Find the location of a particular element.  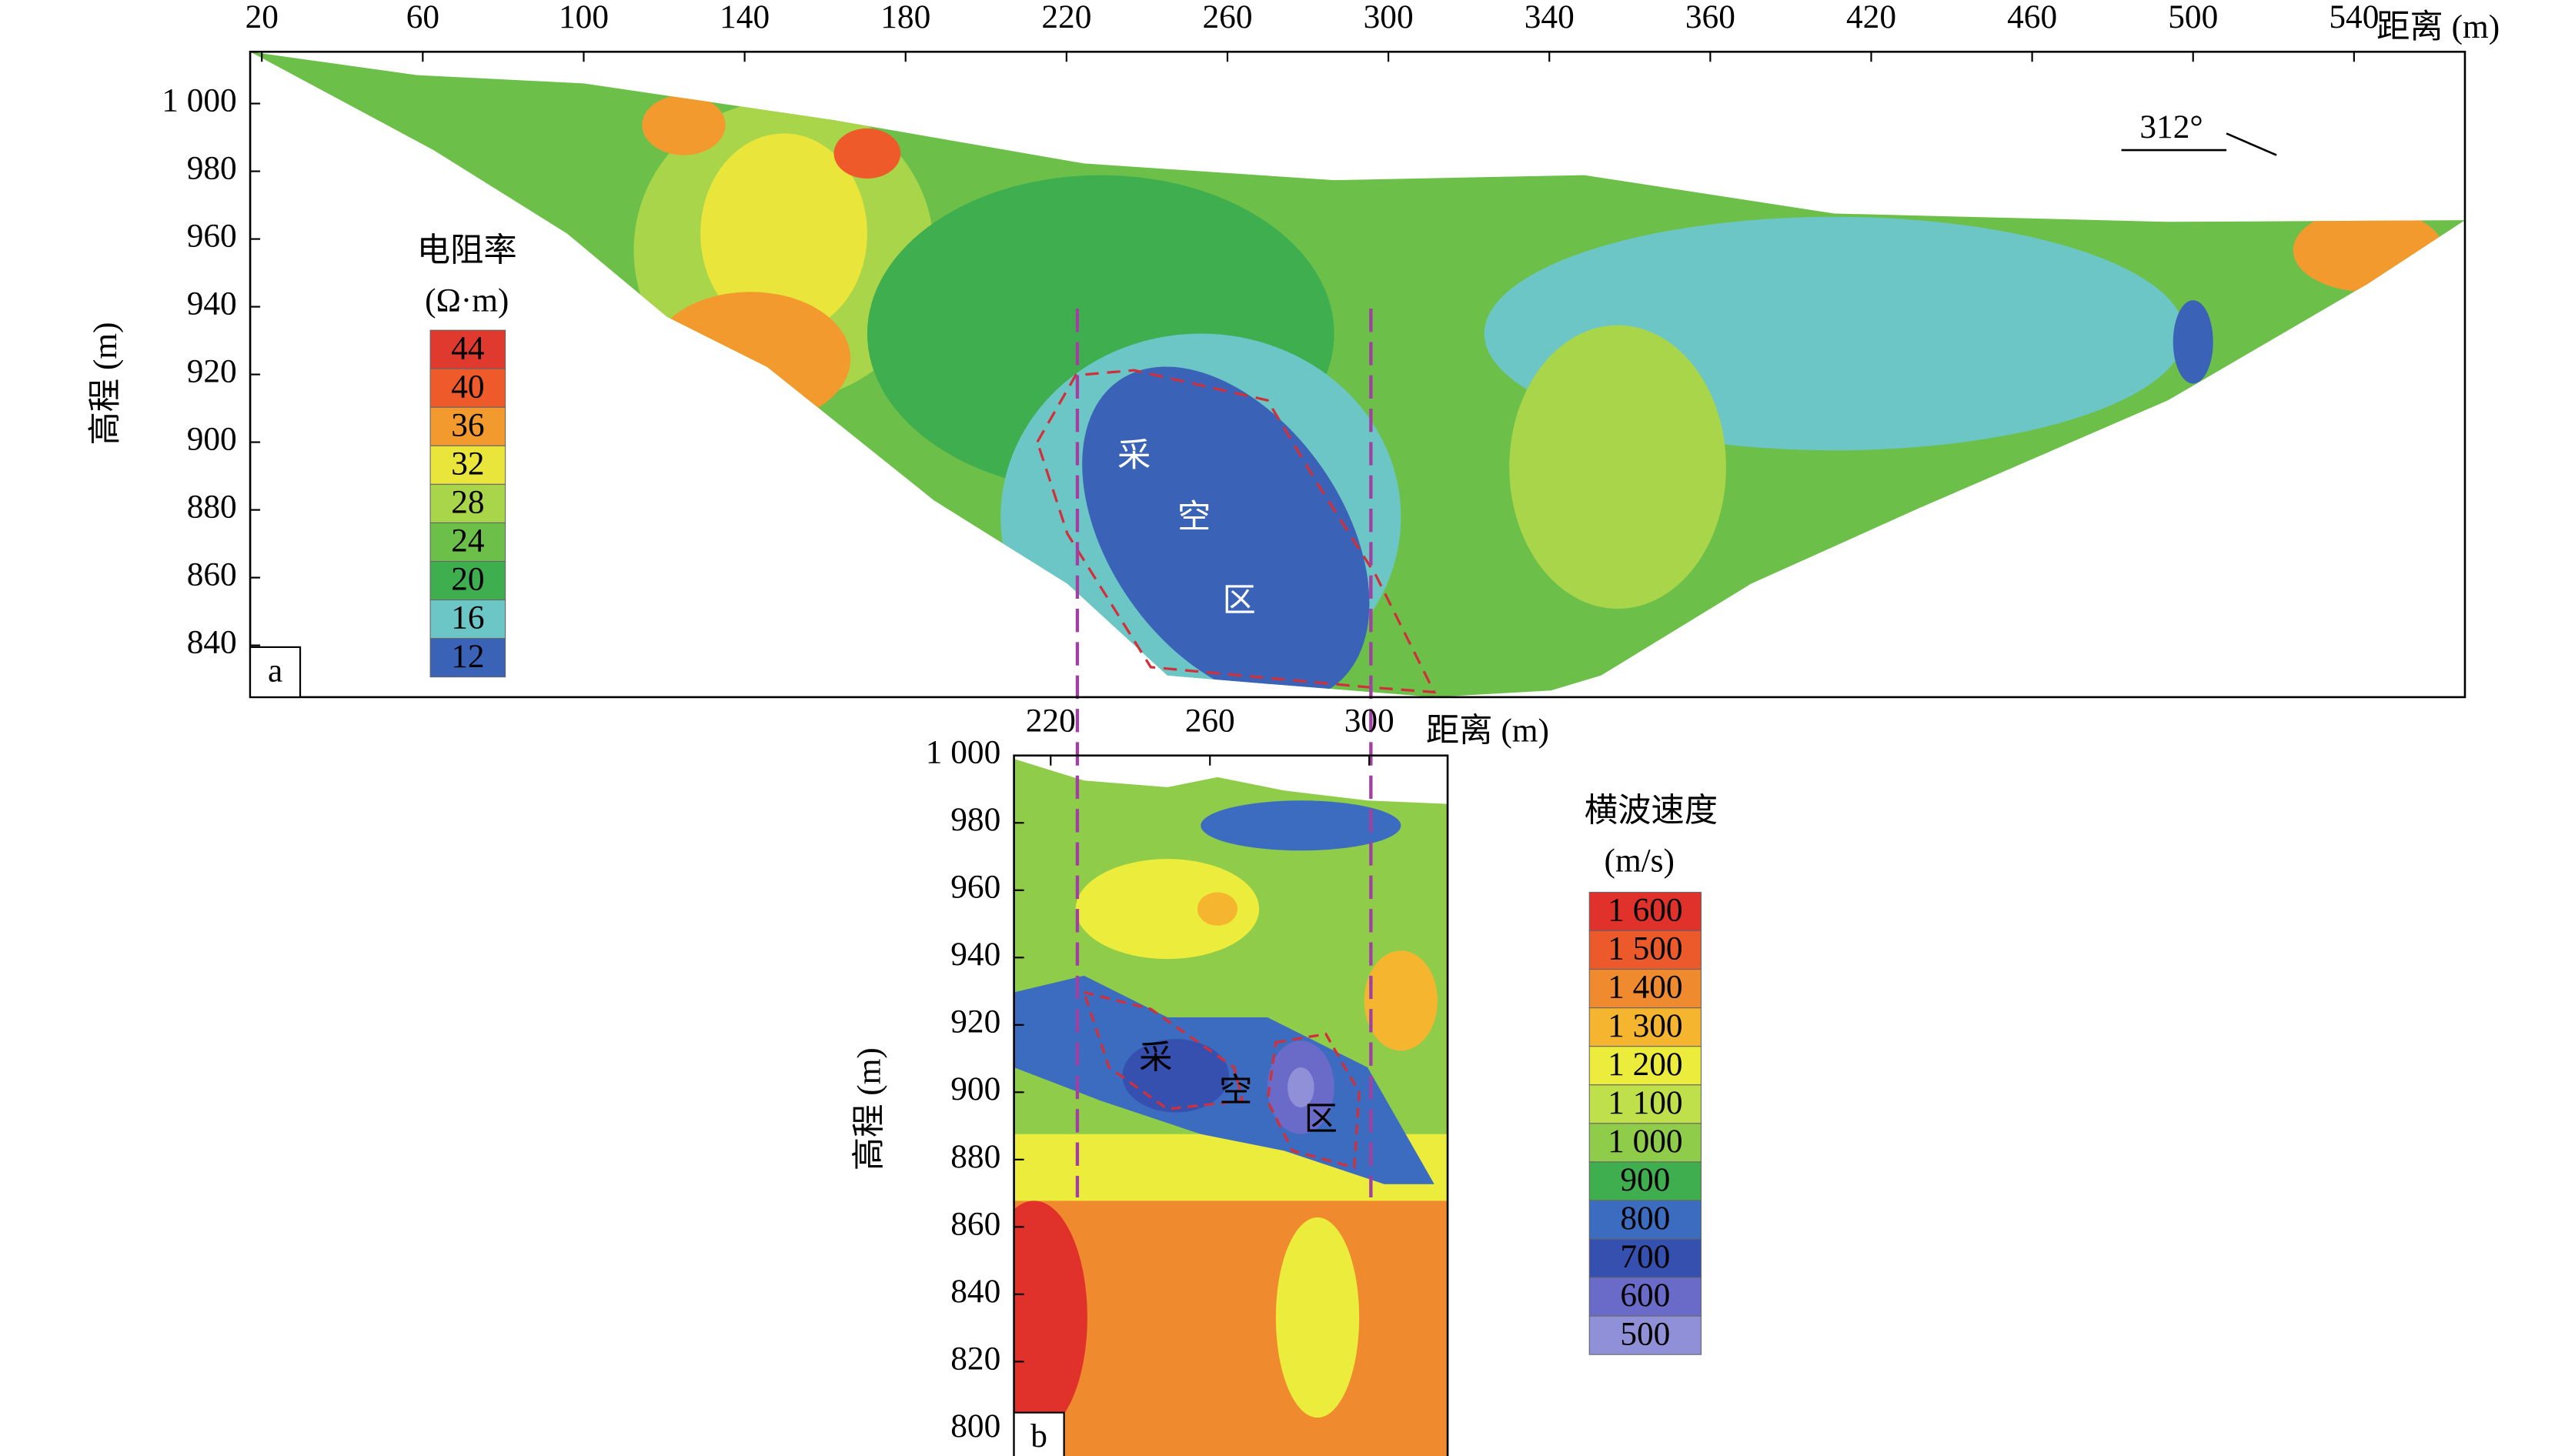

velocity-contour is located at coordinates (1231, 1107).